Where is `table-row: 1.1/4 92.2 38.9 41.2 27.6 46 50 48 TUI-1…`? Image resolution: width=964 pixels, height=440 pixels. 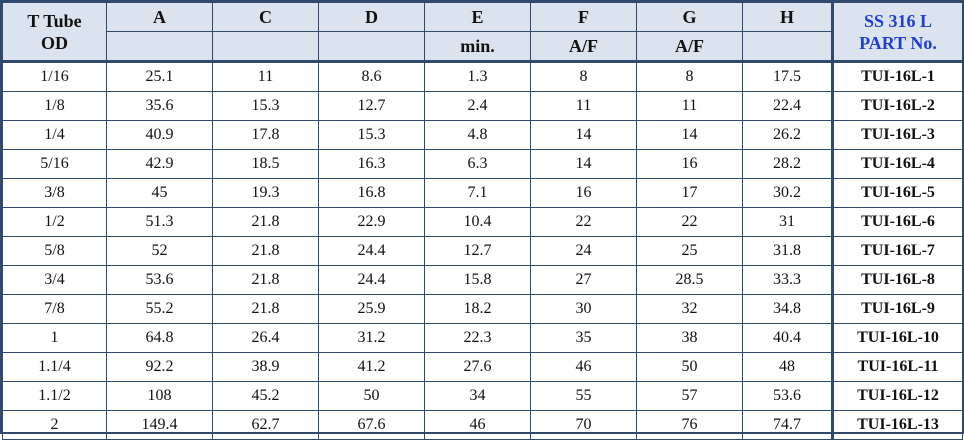
table-row: 1.1/4 92.2 38.9 41.2 27.6 46 50 48 TUI-1… is located at coordinates (482, 367).